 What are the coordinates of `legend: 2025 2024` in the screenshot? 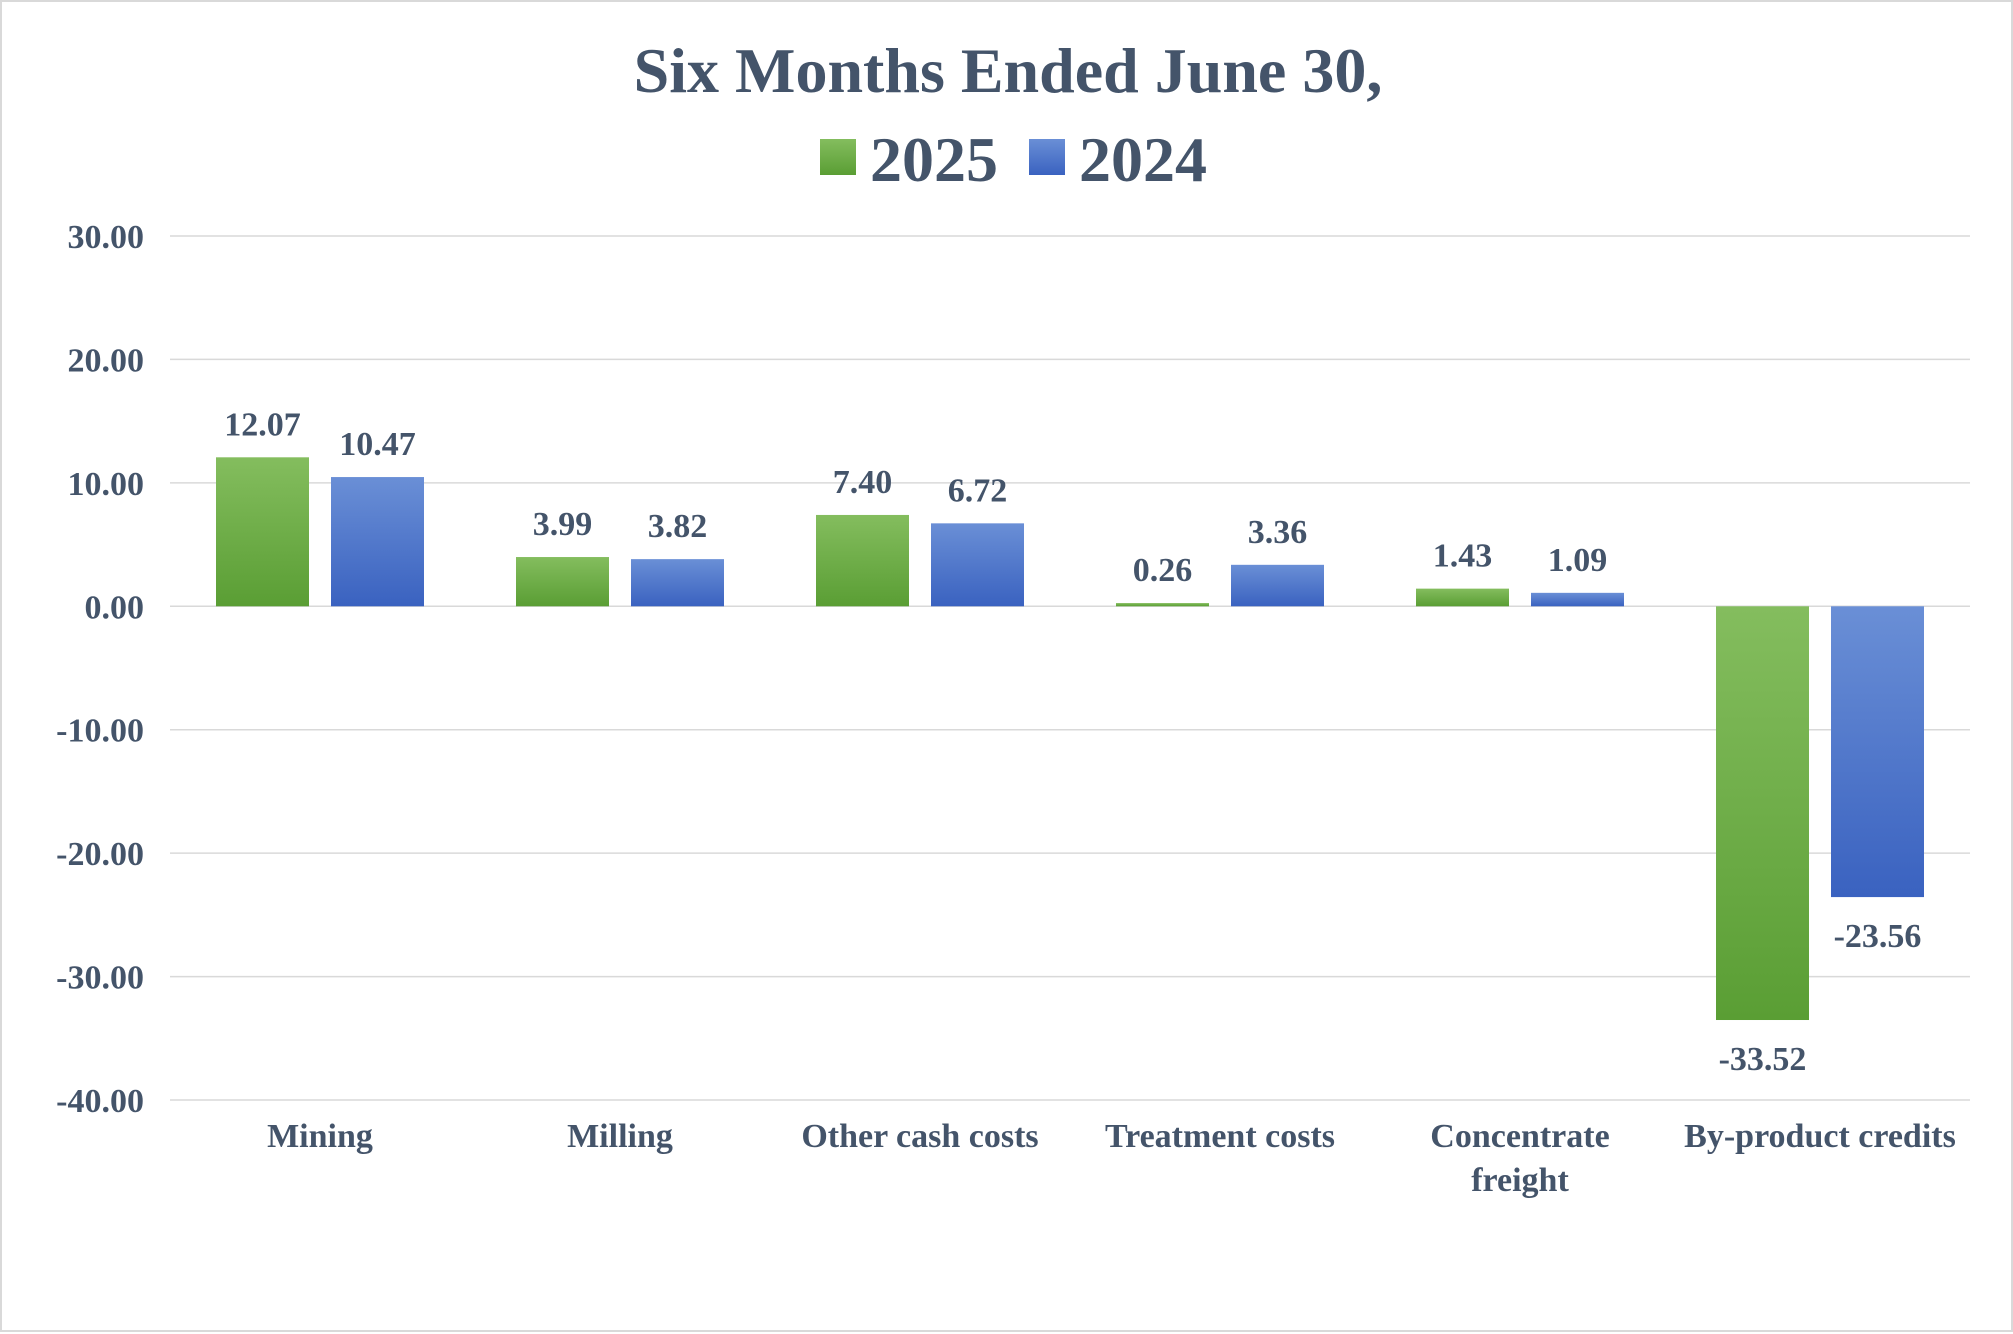 It's located at (1013, 159).